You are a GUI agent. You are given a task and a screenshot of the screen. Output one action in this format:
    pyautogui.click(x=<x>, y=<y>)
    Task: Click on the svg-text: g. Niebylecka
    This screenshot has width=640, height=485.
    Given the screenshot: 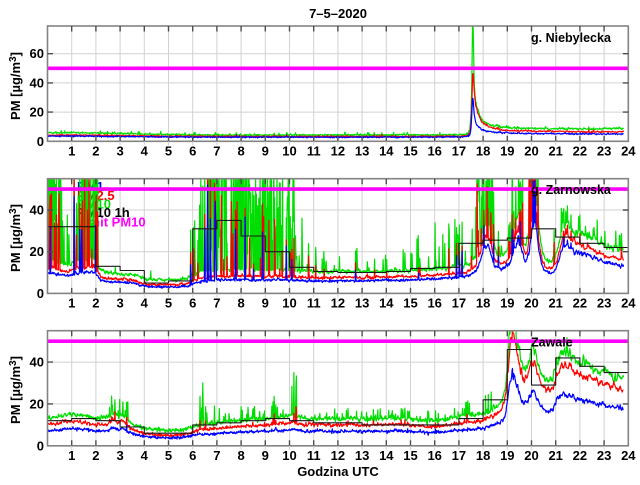 What is the action you would take?
    pyautogui.click(x=571, y=38)
    